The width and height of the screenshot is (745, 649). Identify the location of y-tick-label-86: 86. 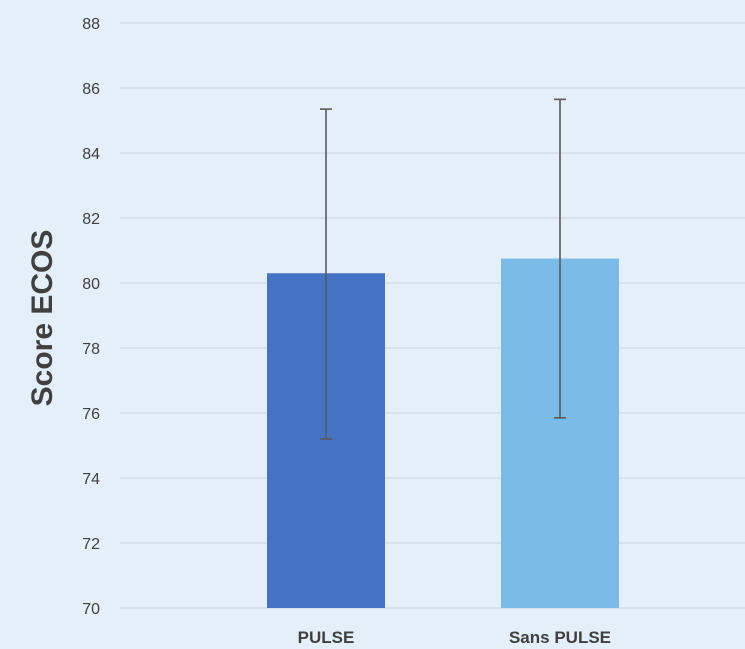
(91, 89).